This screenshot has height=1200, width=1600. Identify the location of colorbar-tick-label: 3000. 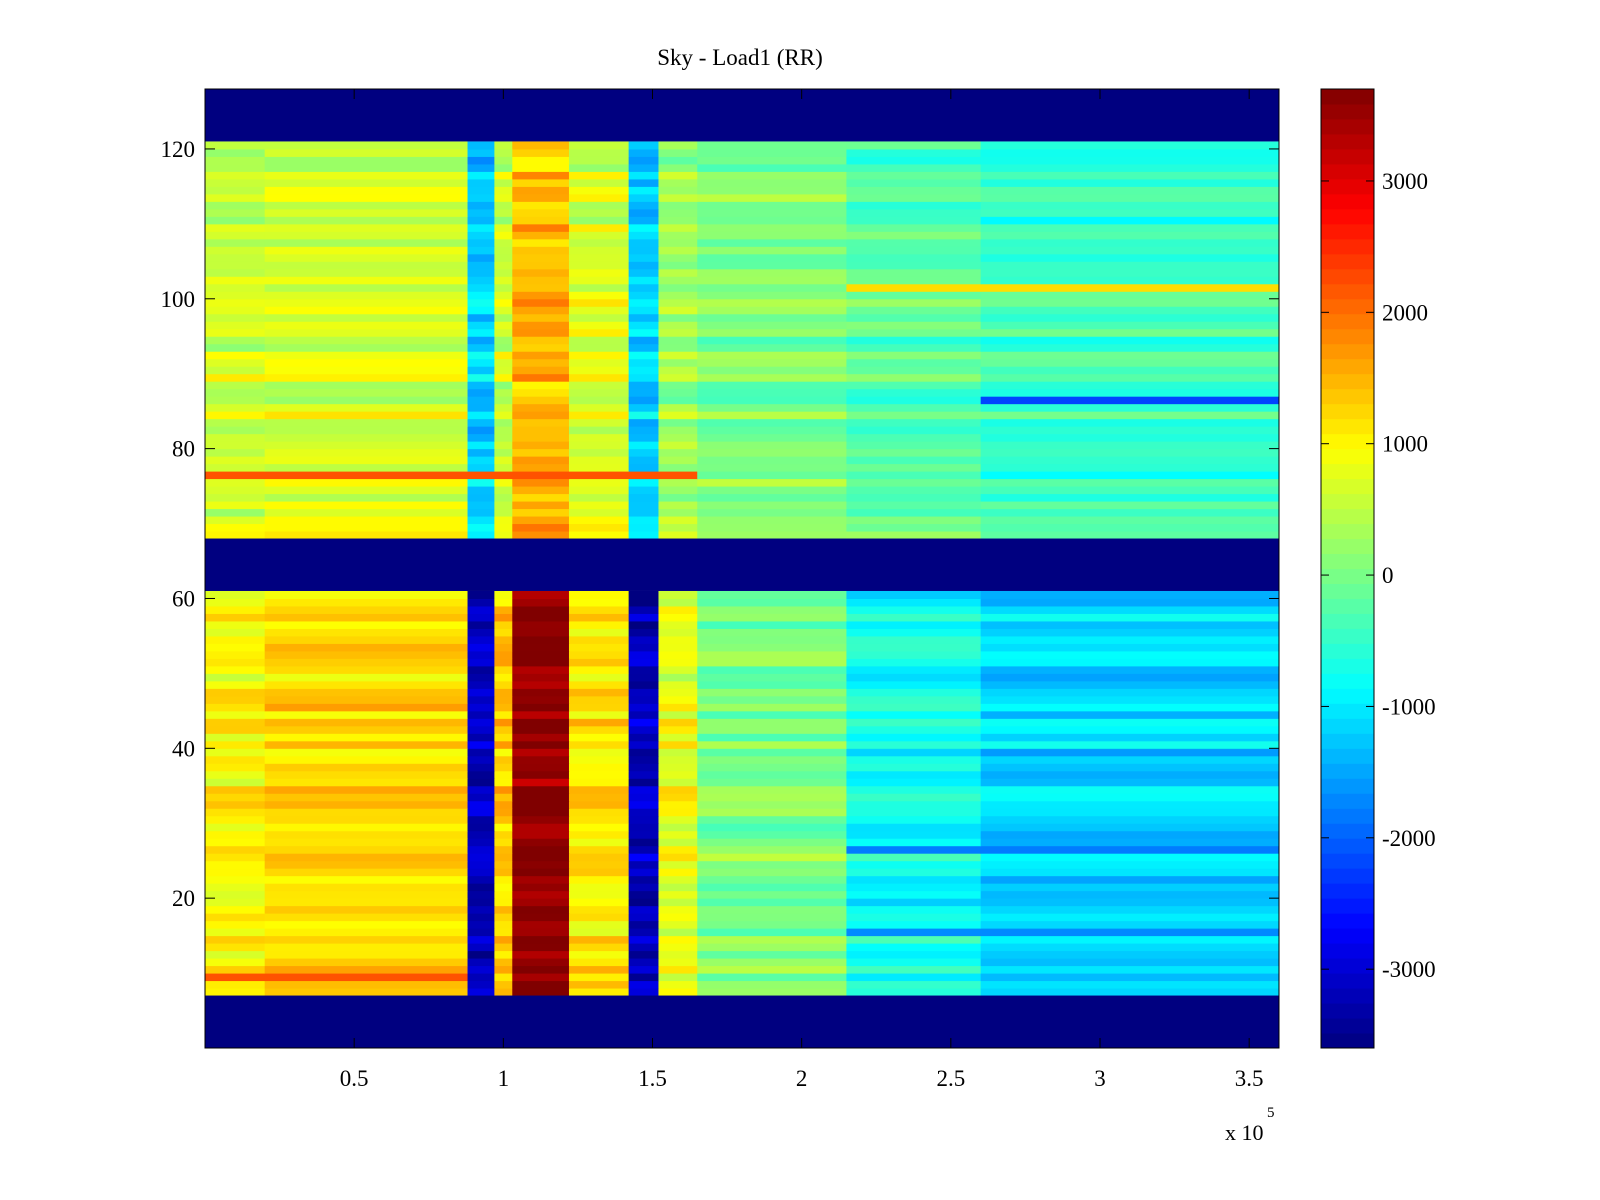
(1405, 181).